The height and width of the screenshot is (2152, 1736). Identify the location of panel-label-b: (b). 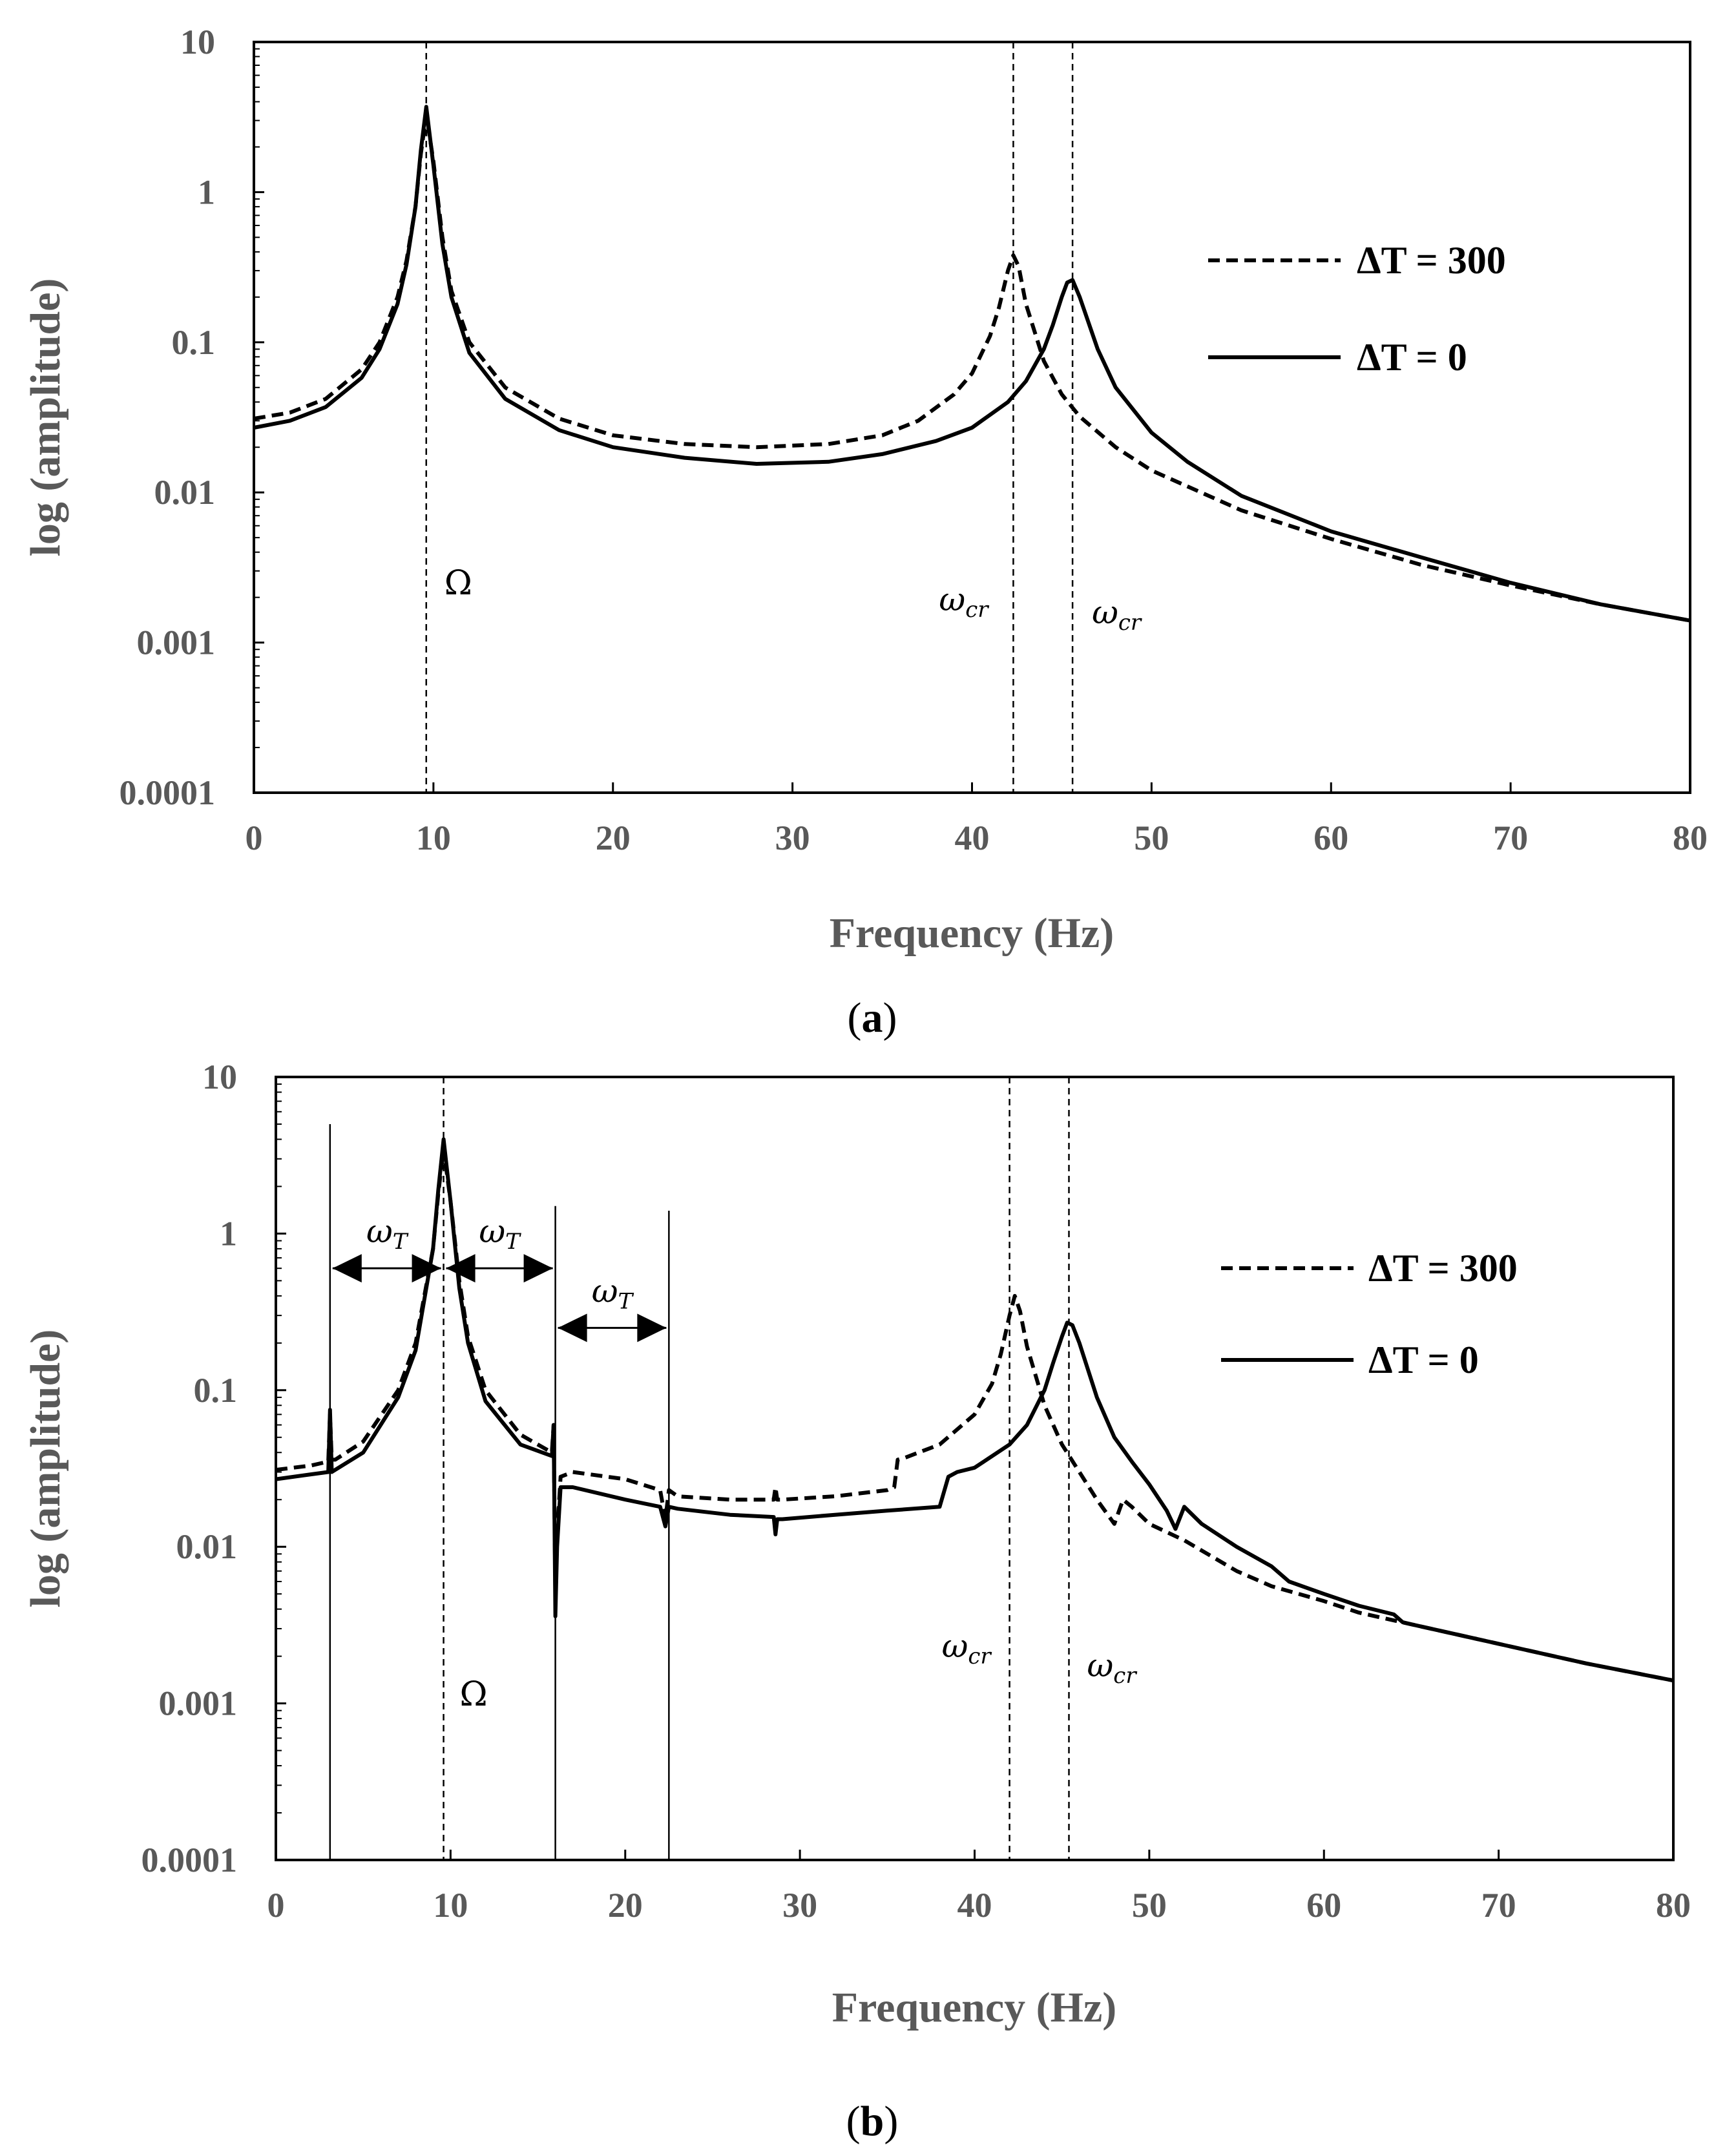
(872, 2122).